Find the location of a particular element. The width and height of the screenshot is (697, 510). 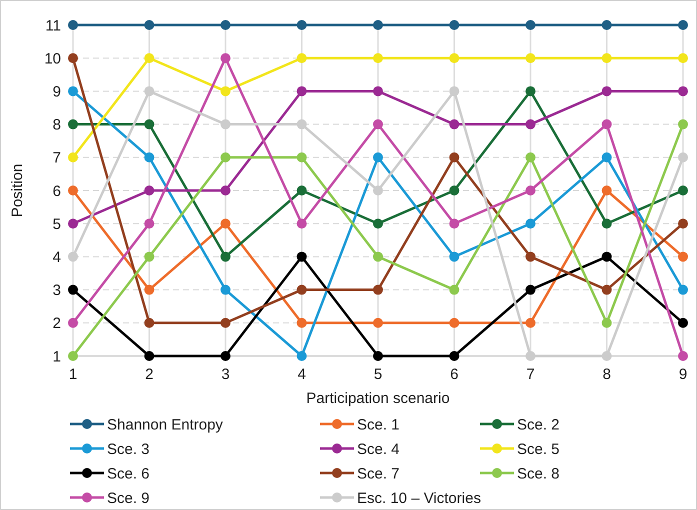

y-tick-label: 3 is located at coordinates (56, 291).